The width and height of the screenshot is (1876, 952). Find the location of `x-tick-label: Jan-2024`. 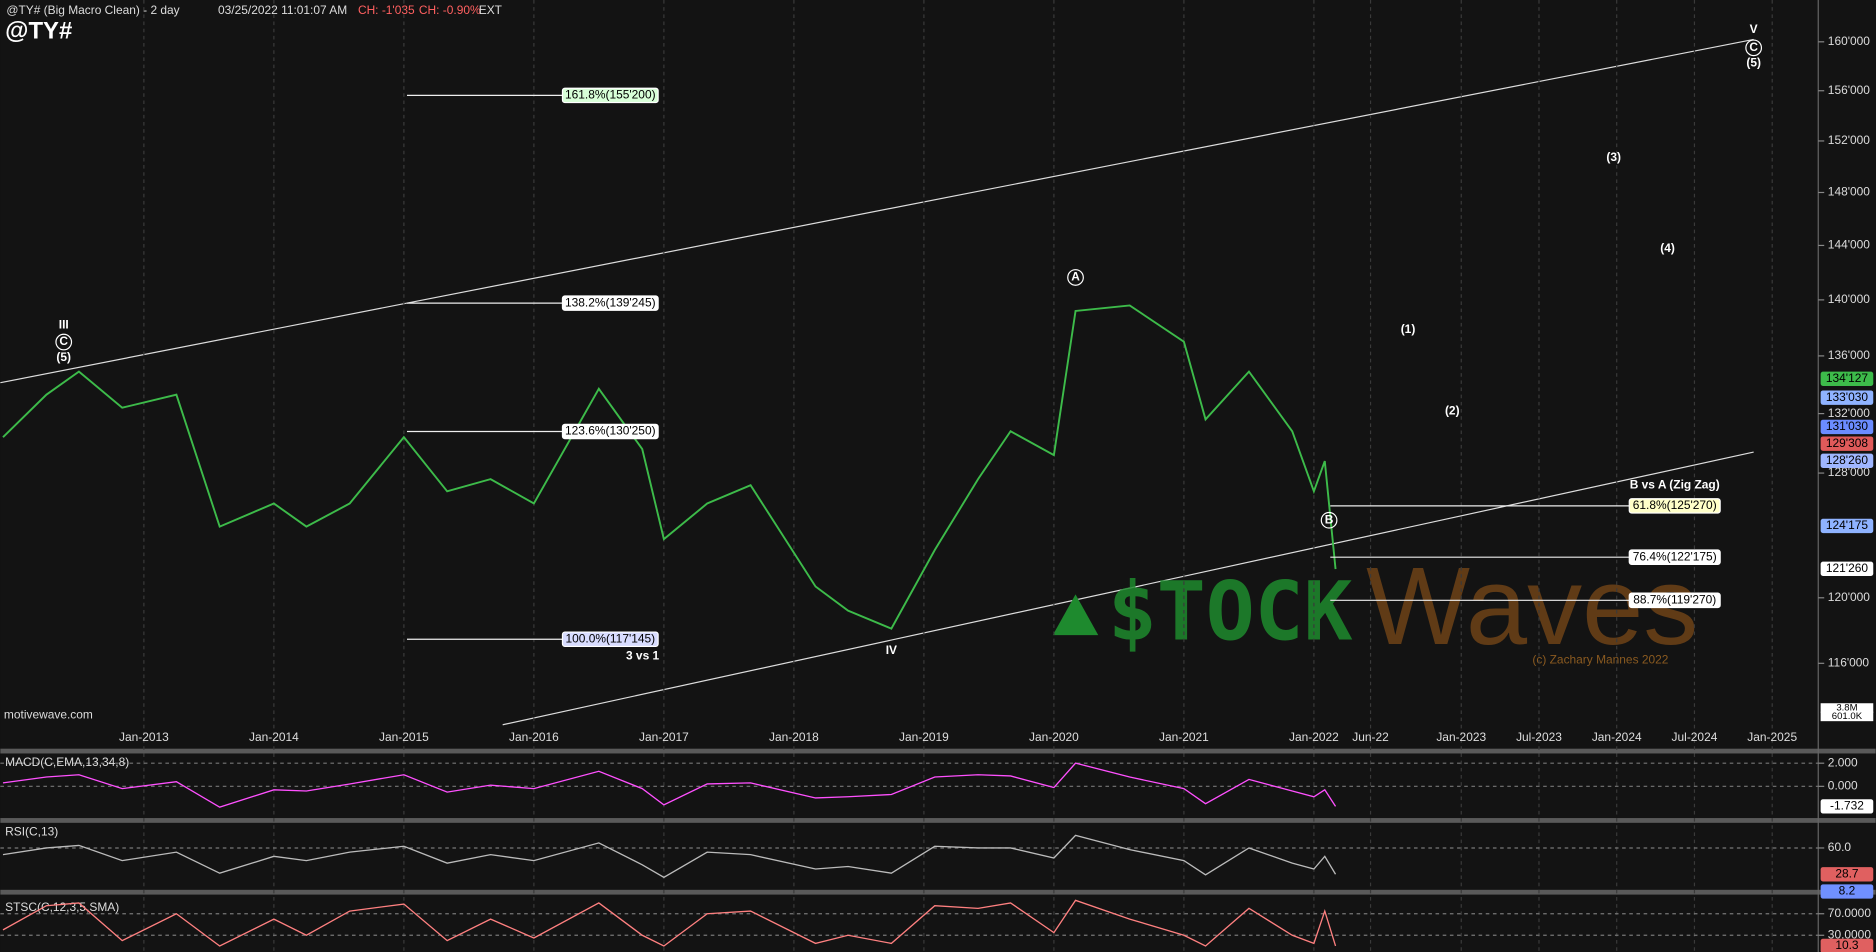

x-tick-label: Jan-2024 is located at coordinates (1617, 737).